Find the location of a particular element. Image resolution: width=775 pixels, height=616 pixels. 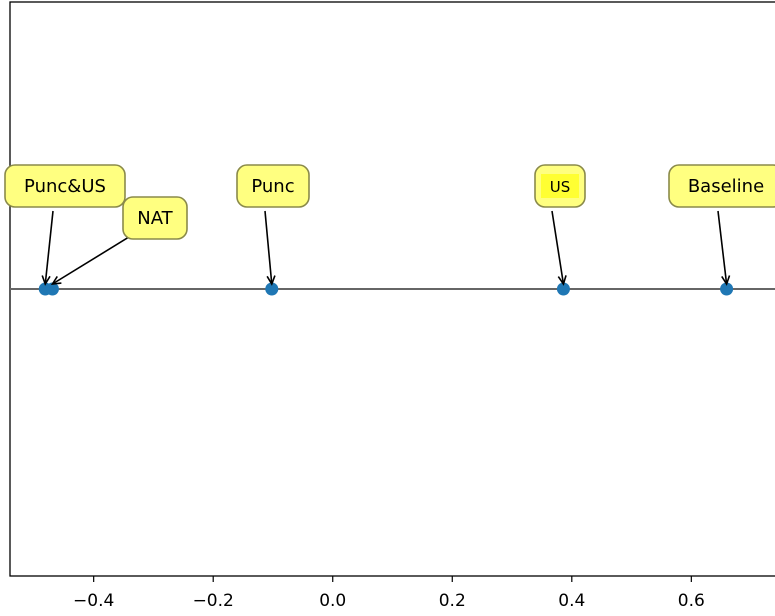

x-tick-label: 0.2 is located at coordinates (452, 601).